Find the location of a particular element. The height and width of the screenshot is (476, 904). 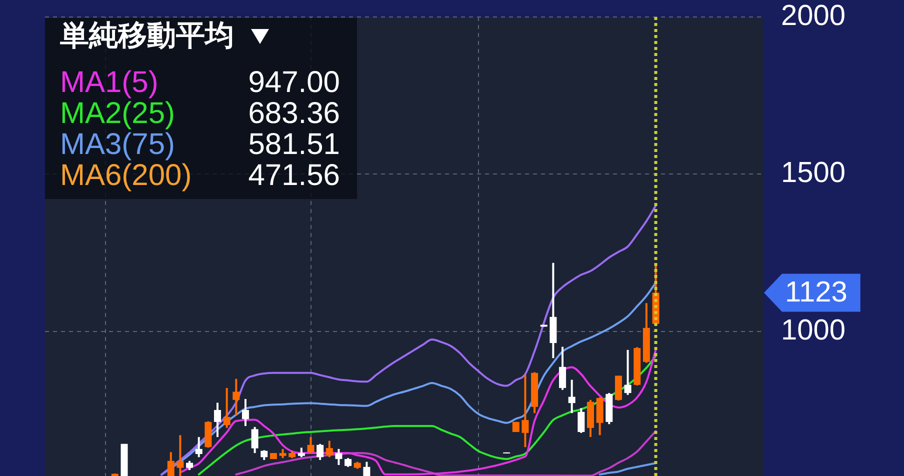

annotation: 471.56 is located at coordinates (294, 175).